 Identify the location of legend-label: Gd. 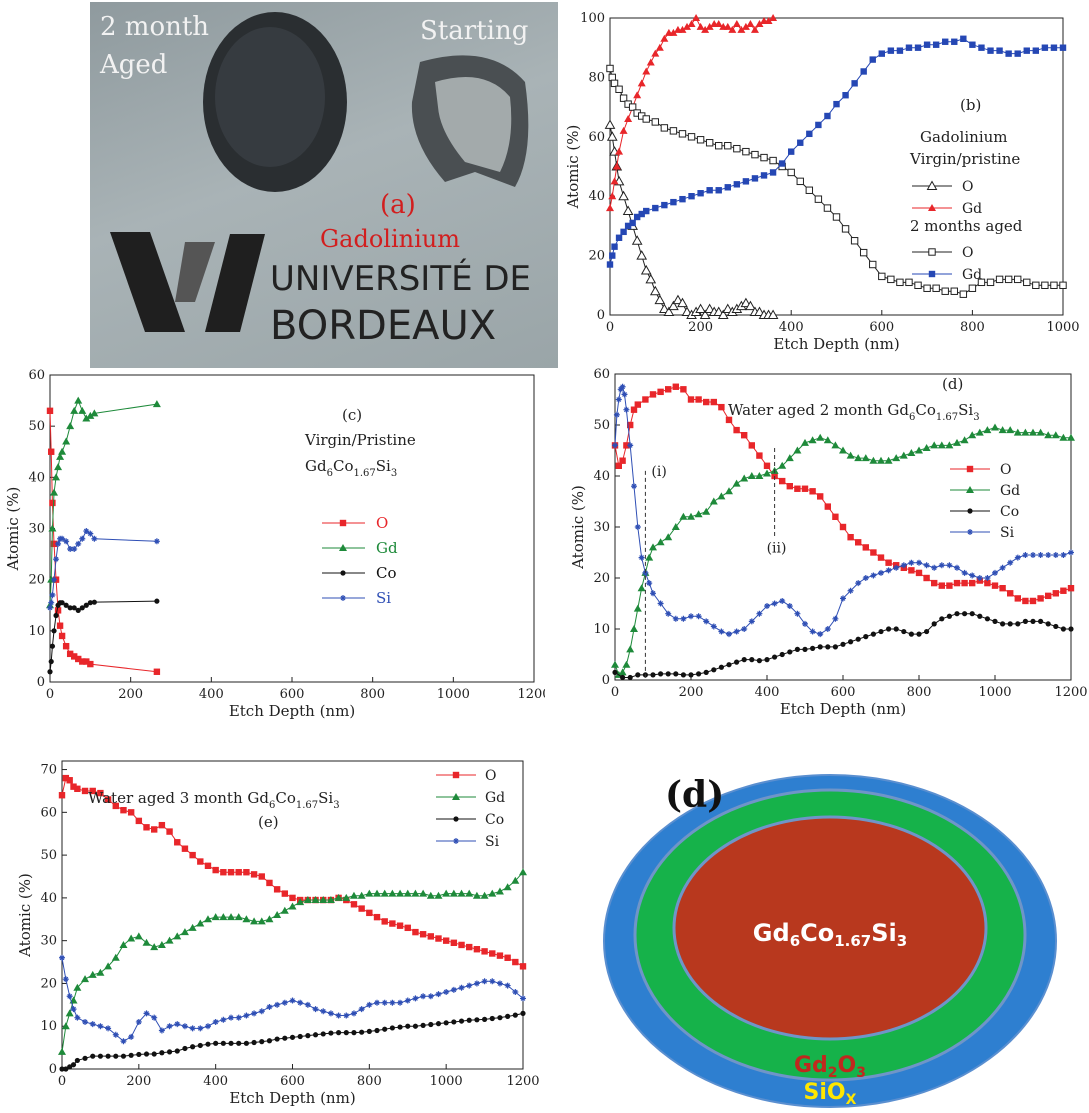
(972, 209).